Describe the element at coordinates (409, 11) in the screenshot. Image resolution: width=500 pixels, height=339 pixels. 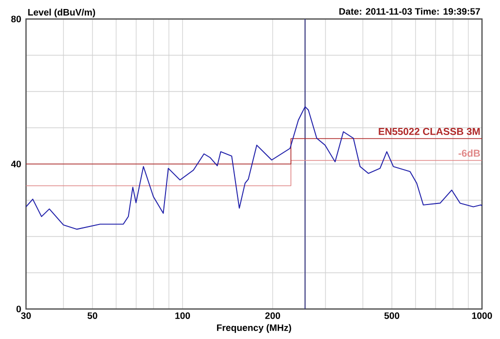
I see `text: Date: 2011-11-03 Time: 19:39:57` at that location.